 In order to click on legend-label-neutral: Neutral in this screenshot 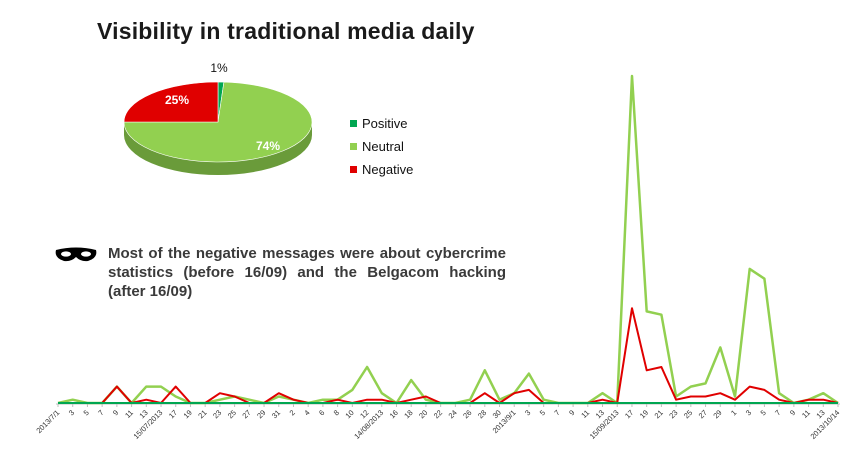, I will do `click(383, 146)`.